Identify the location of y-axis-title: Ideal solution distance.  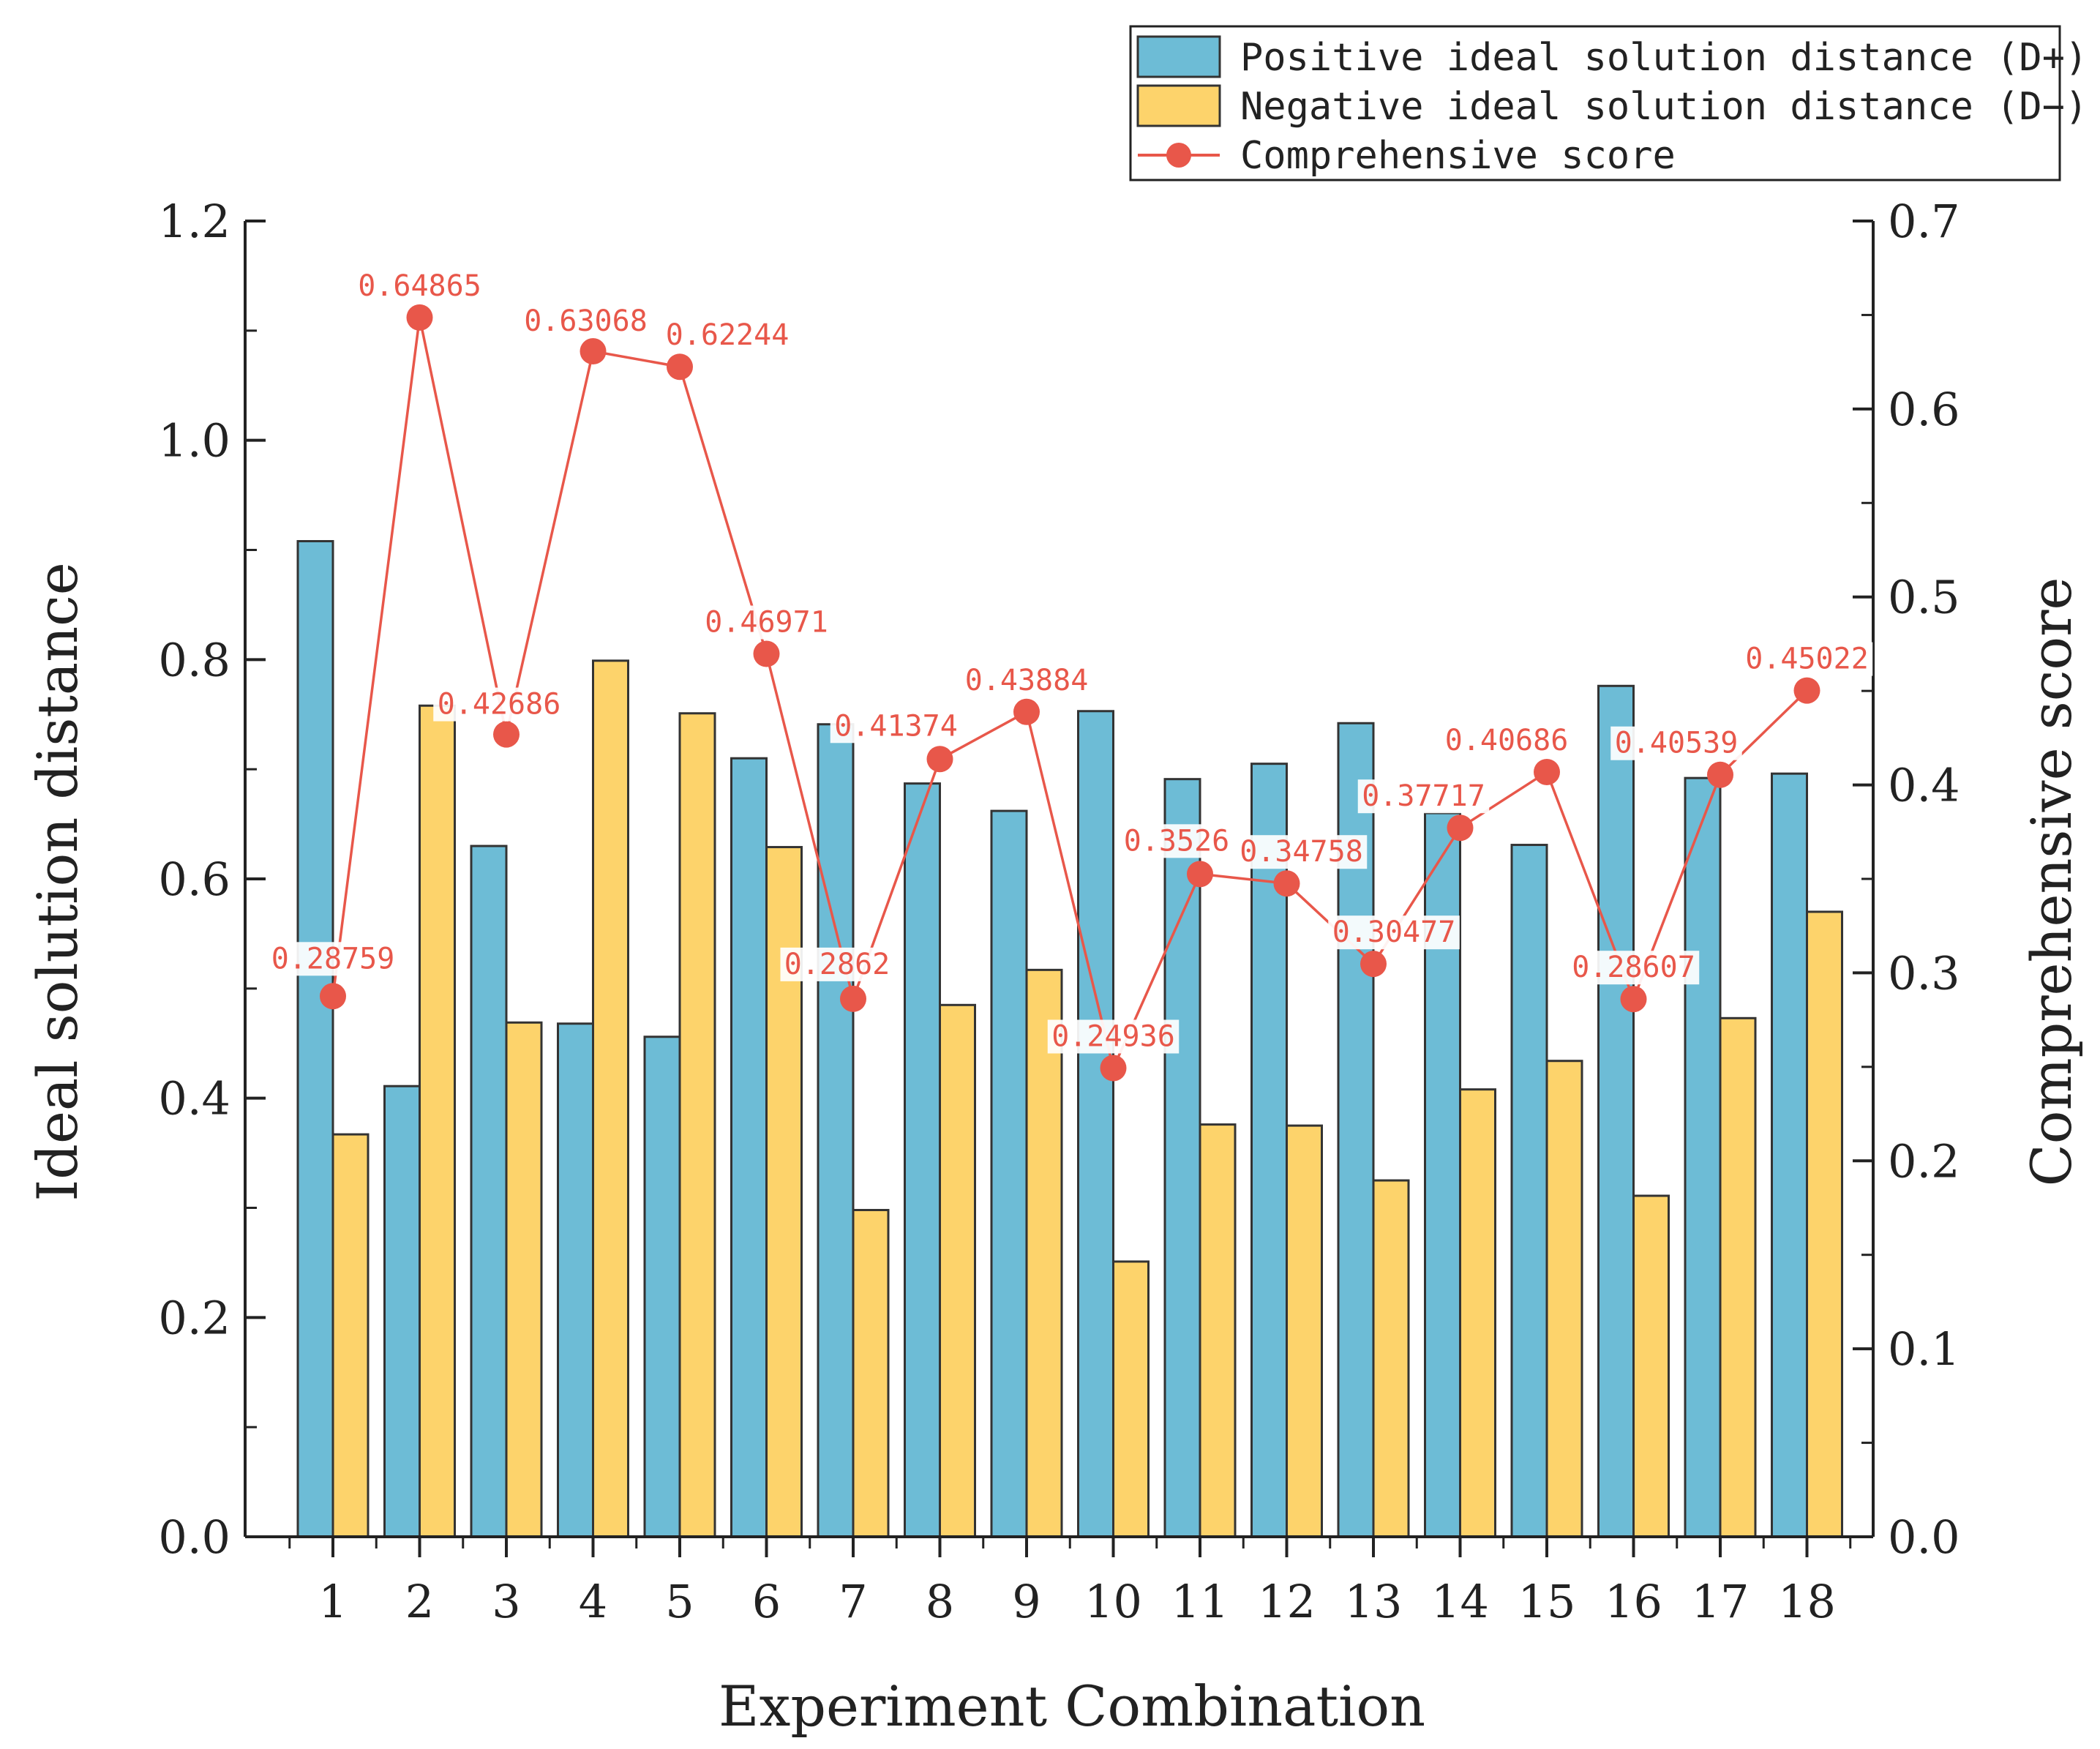
(57, 882).